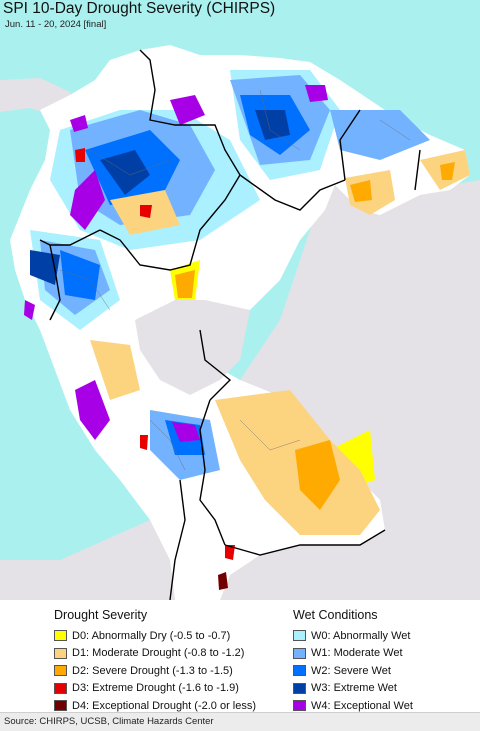 The image size is (480, 731). I want to click on legend-item-d4: D4: Exceptional Drought (-2.0 or less), so click(155, 706).